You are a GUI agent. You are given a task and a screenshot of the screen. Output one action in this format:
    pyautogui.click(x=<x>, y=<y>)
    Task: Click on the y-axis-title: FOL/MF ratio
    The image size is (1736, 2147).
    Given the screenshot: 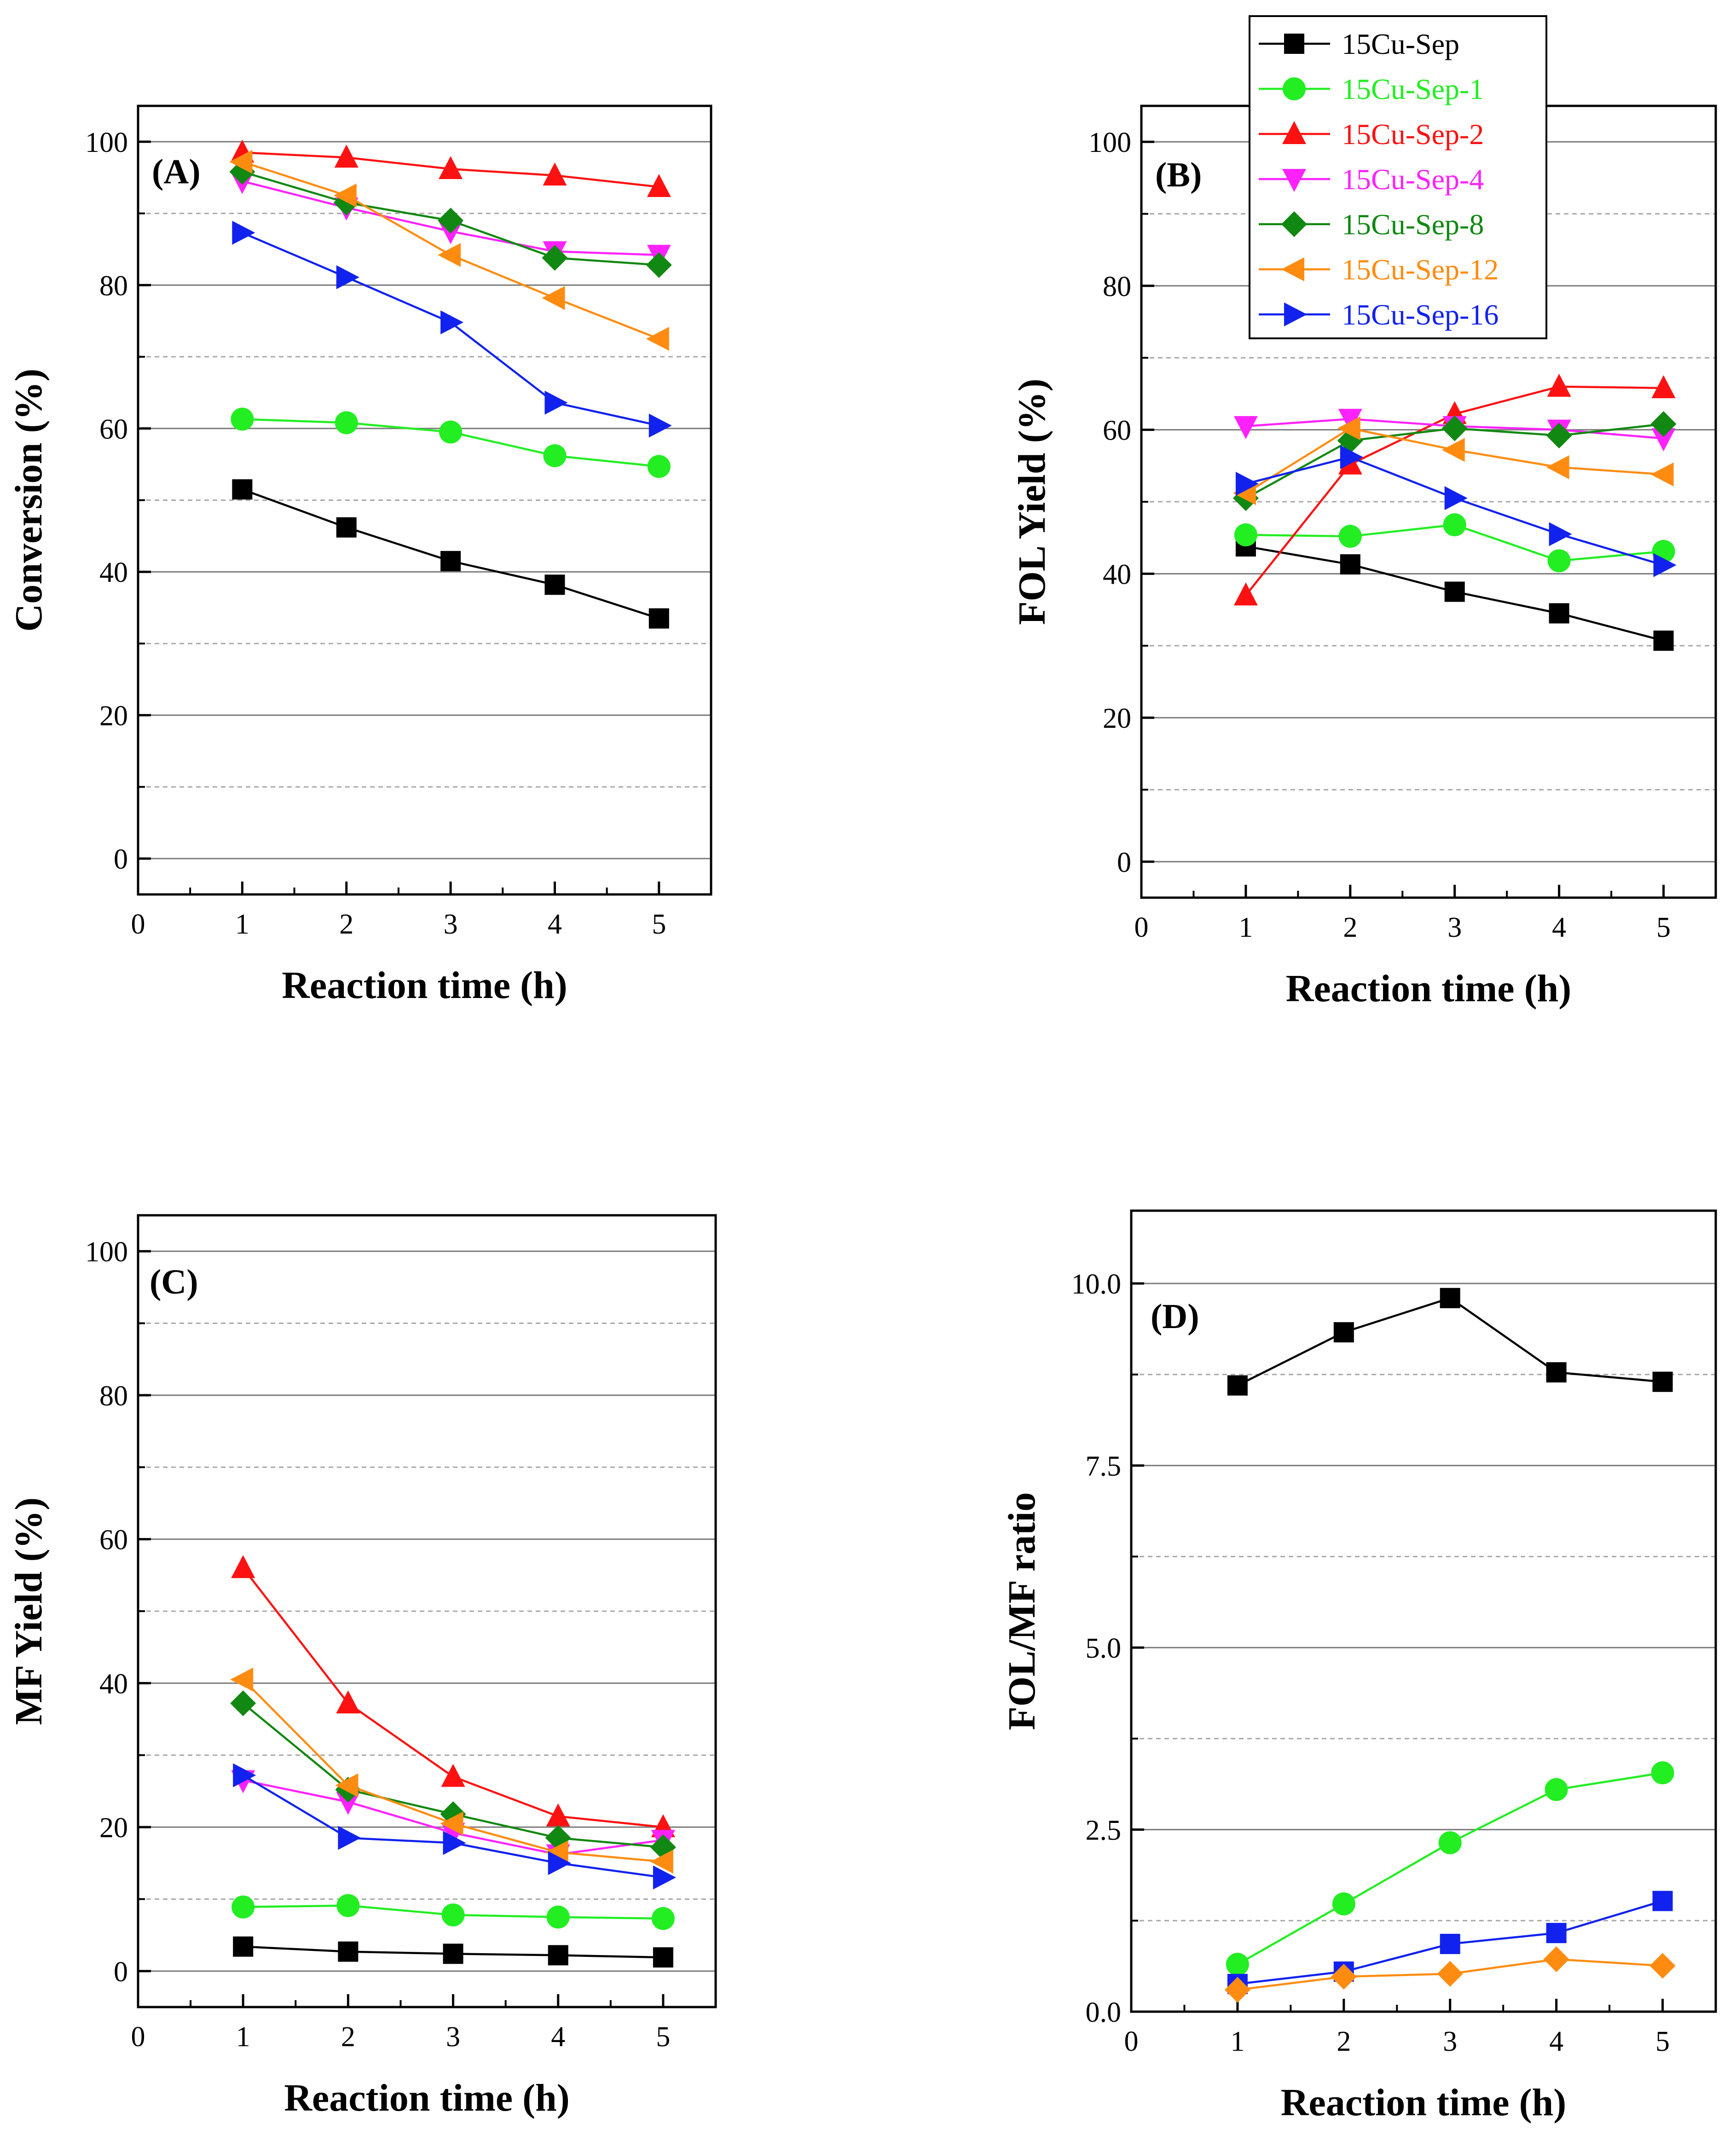 What is the action you would take?
    pyautogui.click(x=1022, y=1611)
    